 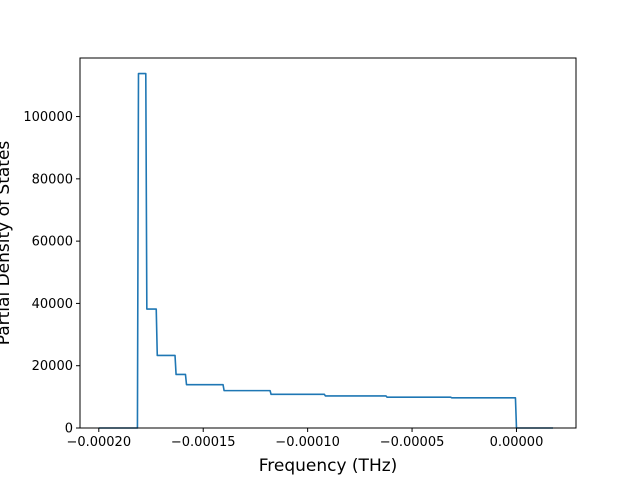 I want to click on x-tick-label: 0.00000, so click(x=517, y=442).